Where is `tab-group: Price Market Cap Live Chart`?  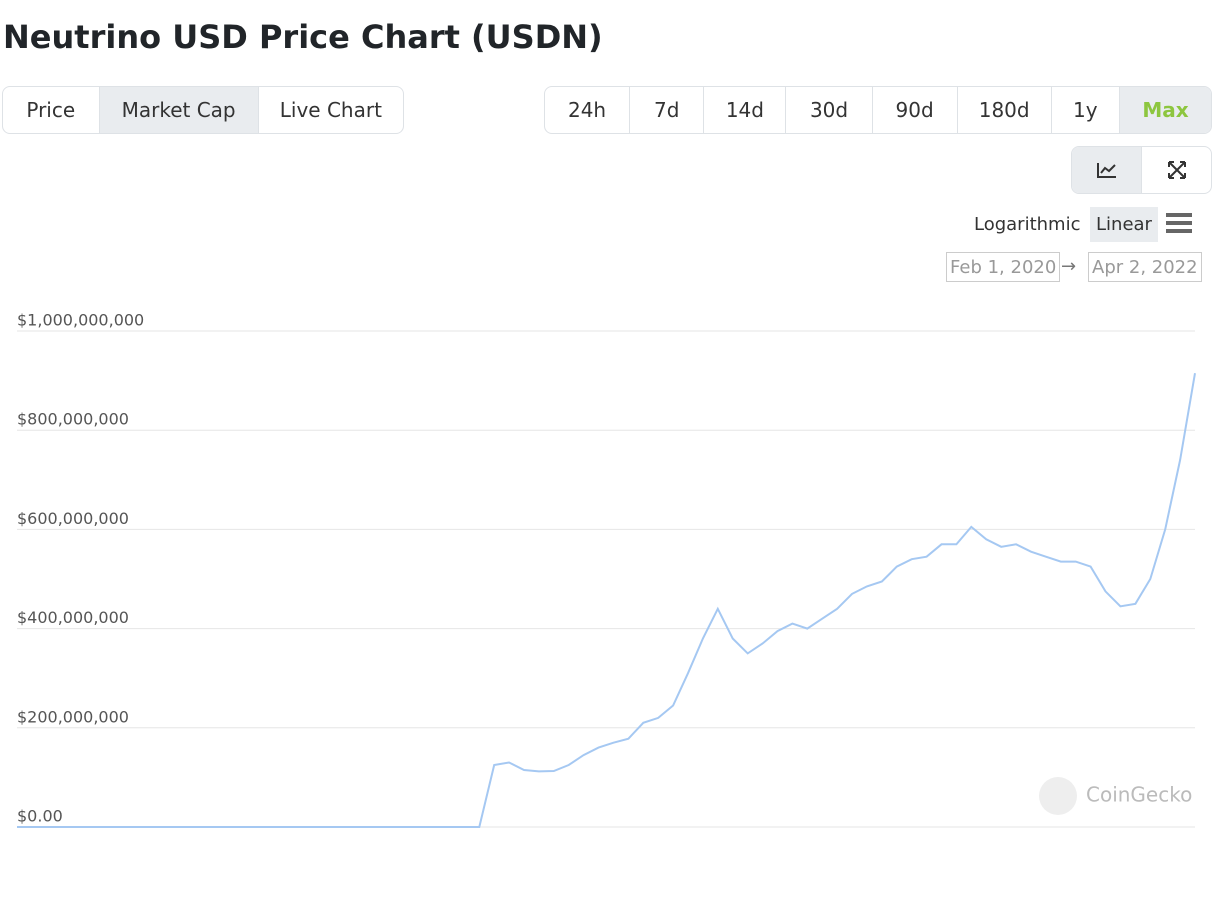
tab-group: Price Market Cap Live Chart is located at coordinates (203, 110).